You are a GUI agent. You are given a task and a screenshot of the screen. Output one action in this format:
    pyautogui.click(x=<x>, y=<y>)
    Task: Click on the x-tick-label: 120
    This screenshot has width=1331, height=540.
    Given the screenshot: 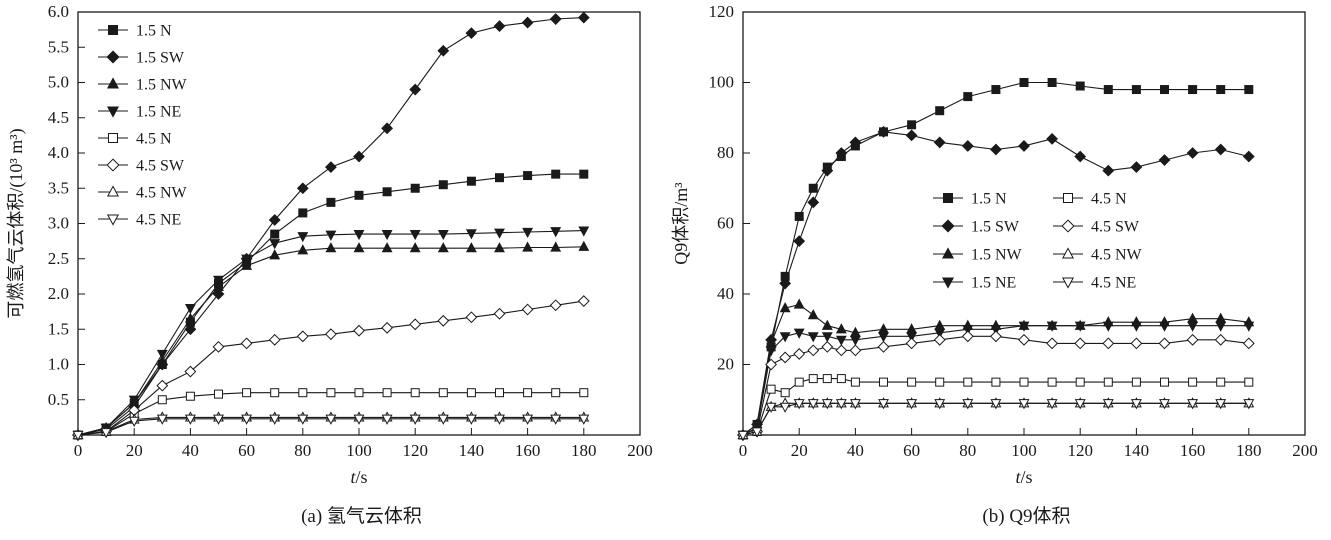 What is the action you would take?
    pyautogui.click(x=415, y=450)
    